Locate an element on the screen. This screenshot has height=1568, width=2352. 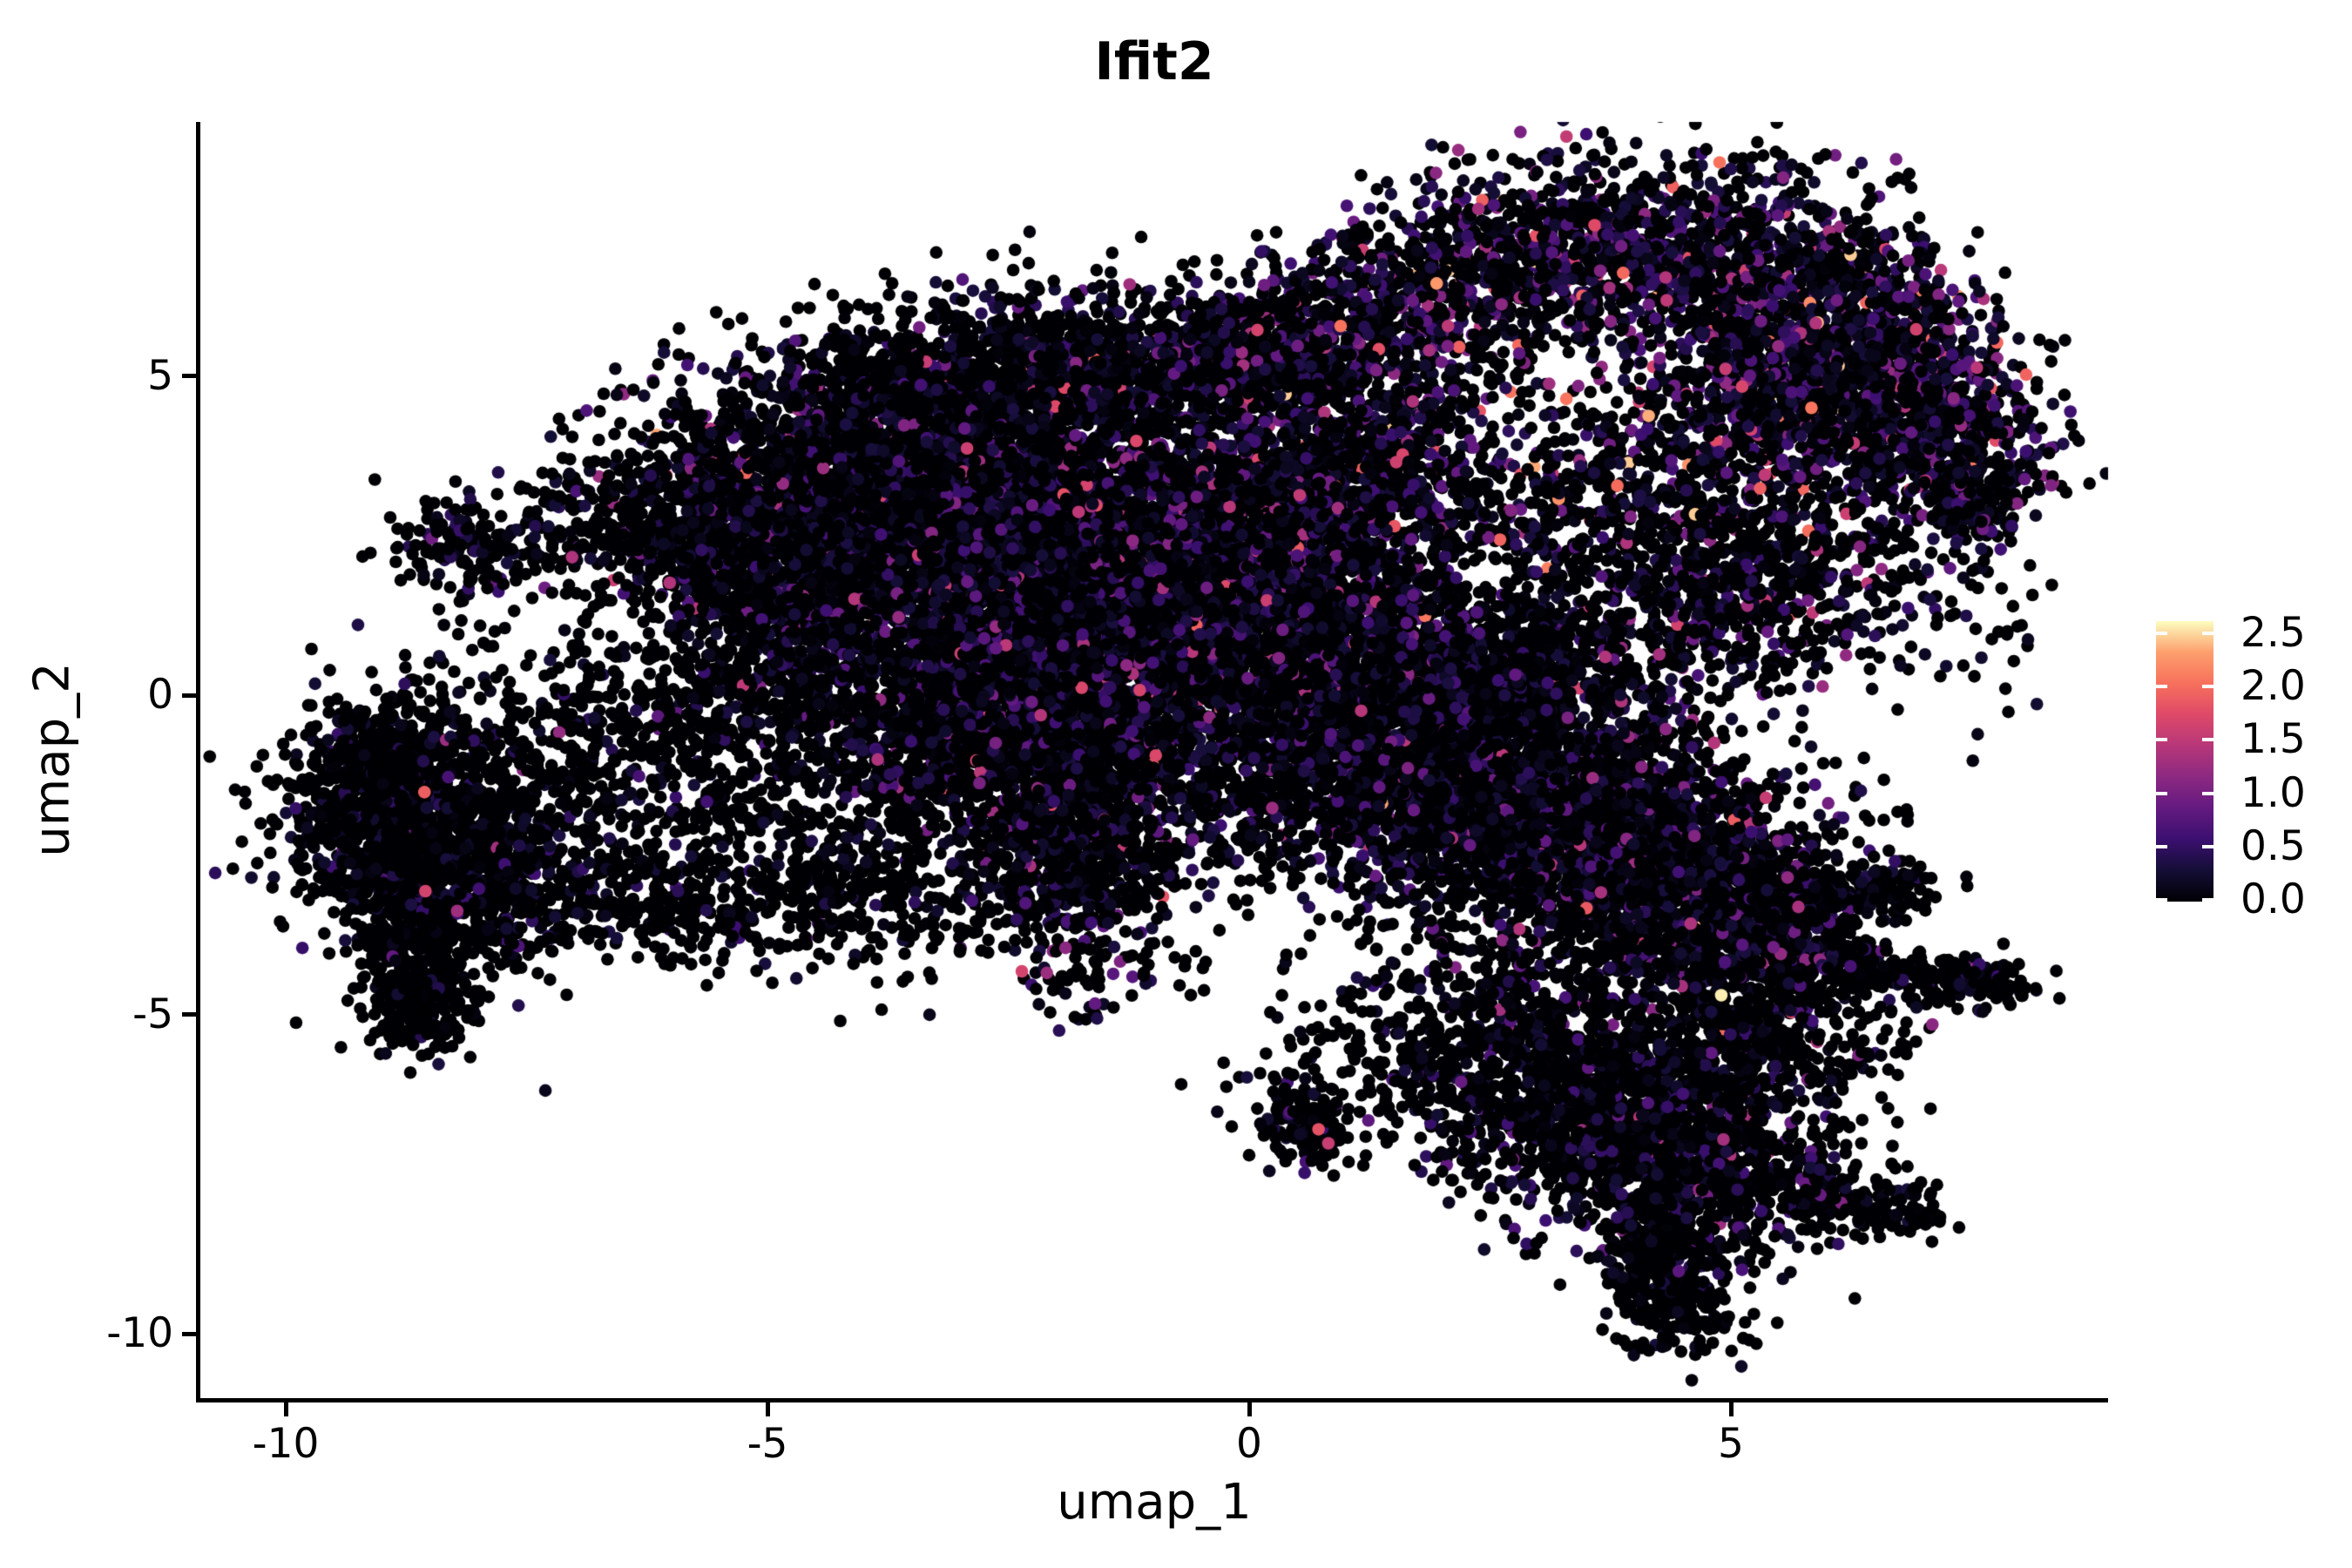
colorbar-gradient is located at coordinates (2184, 761).